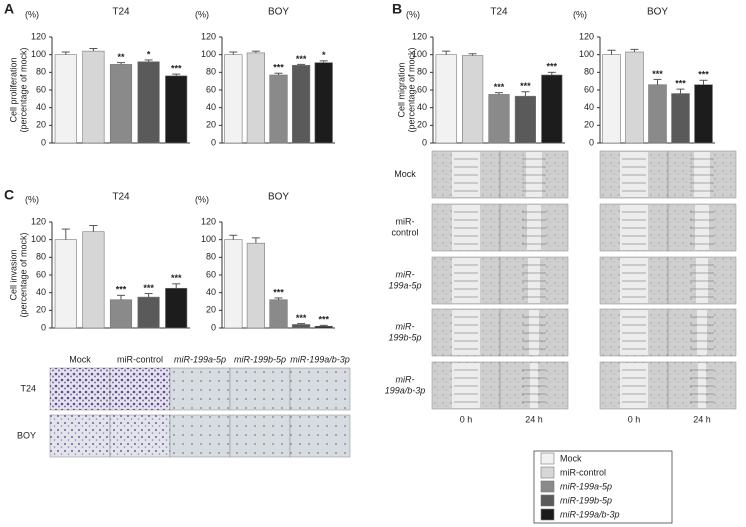 Image resolution: width=746 pixels, height=527 pixels. Describe the element at coordinates (80, 359) in the screenshot. I see `column-label: Mock` at that location.